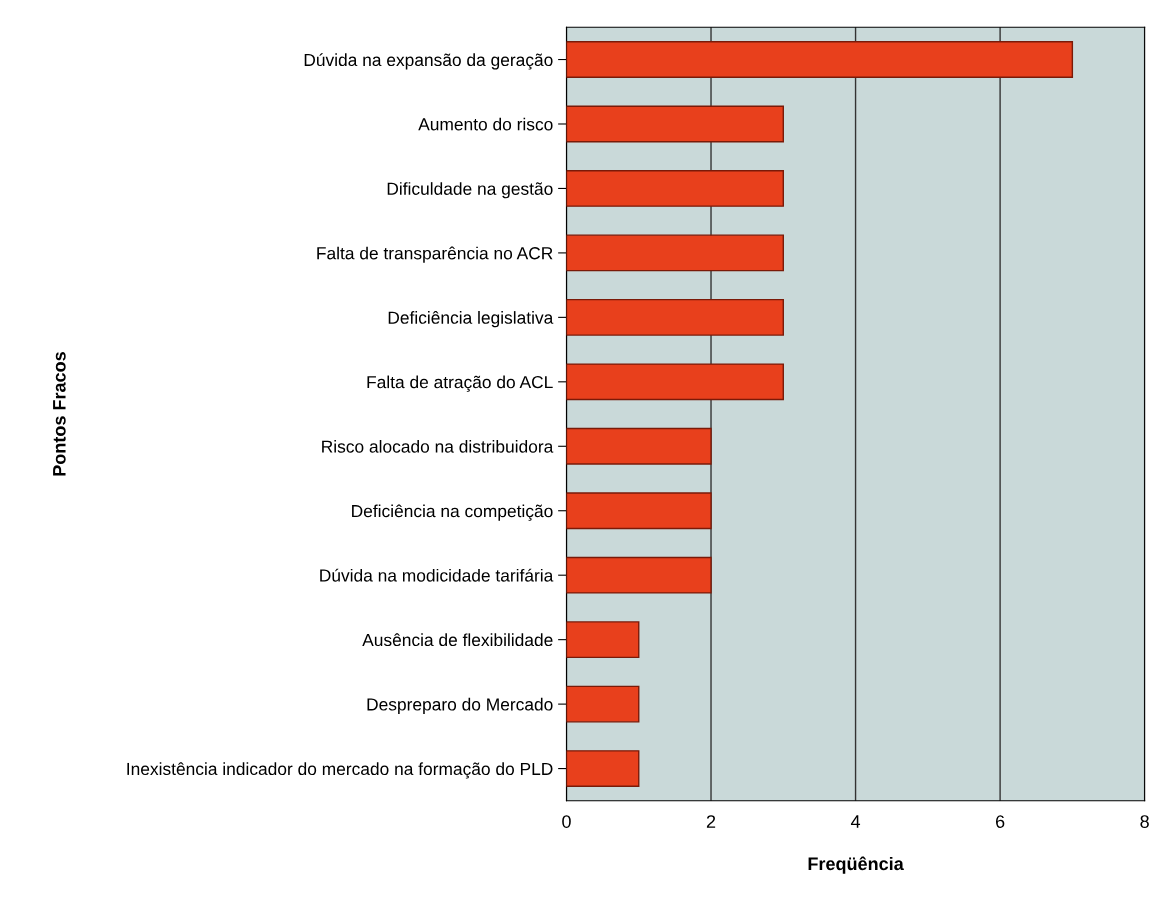  What do you see at coordinates (452, 512) in the screenshot?
I see `y-tick-label: Deficiência na competição` at bounding box center [452, 512].